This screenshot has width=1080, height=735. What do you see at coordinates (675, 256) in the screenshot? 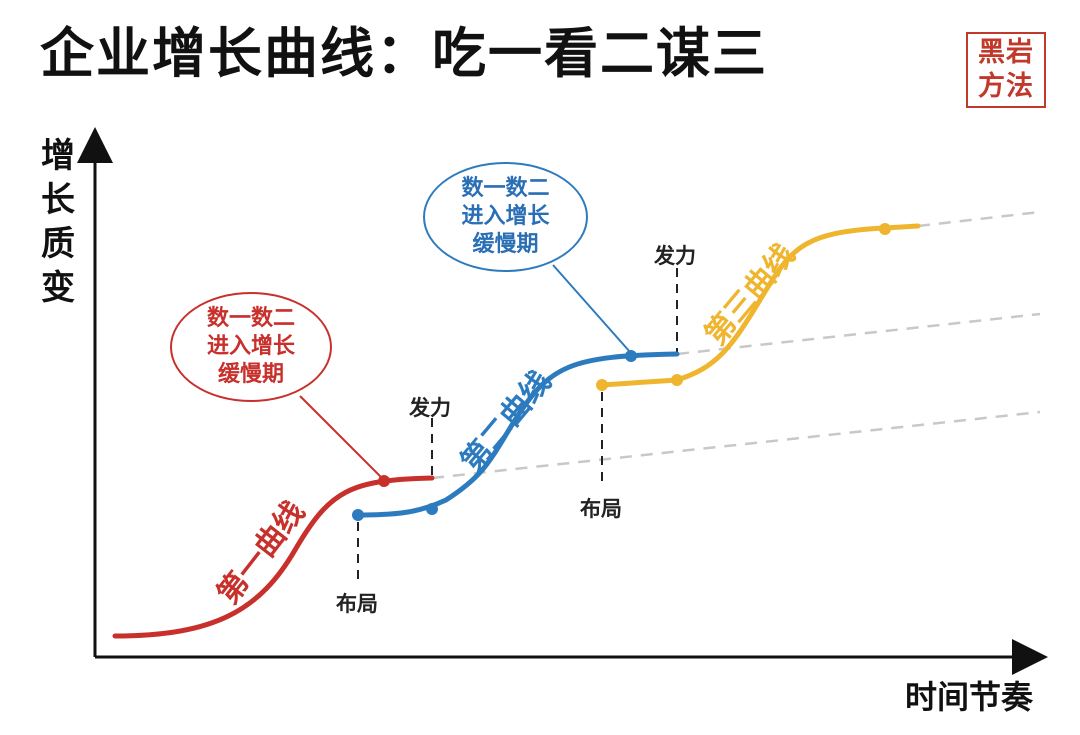
I see `power-label-2: 发力` at bounding box center [675, 256].